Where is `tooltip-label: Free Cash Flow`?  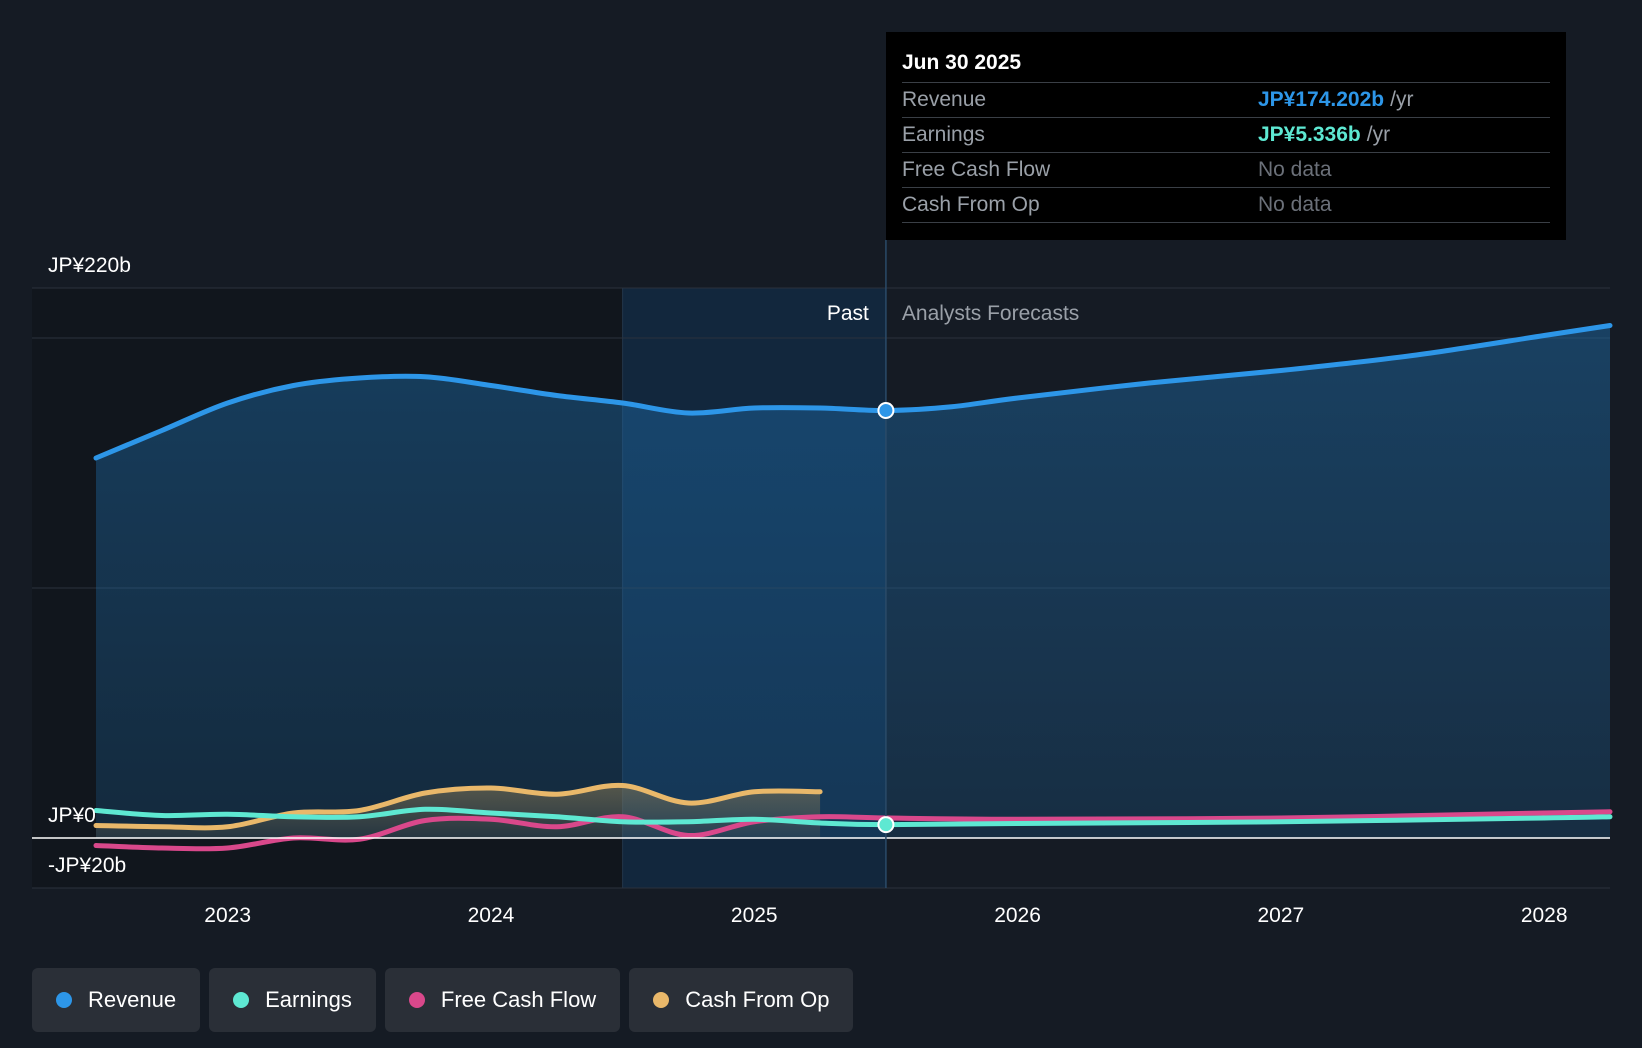
tooltip-label: Free Cash Flow is located at coordinates (976, 169).